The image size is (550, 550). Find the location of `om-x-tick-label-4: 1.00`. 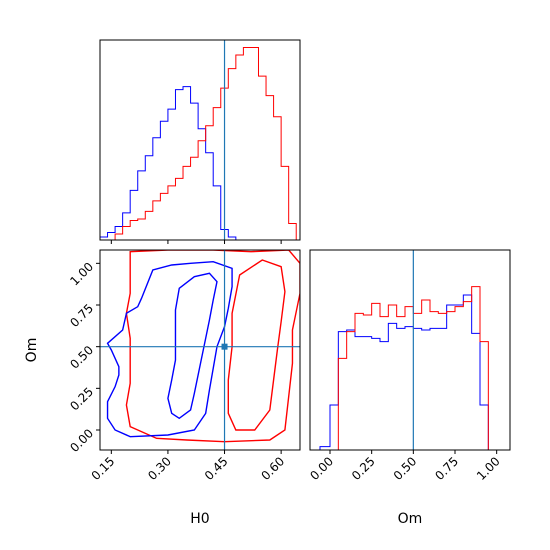

om-x-tick-label-4: 1.00 is located at coordinates (488, 468).